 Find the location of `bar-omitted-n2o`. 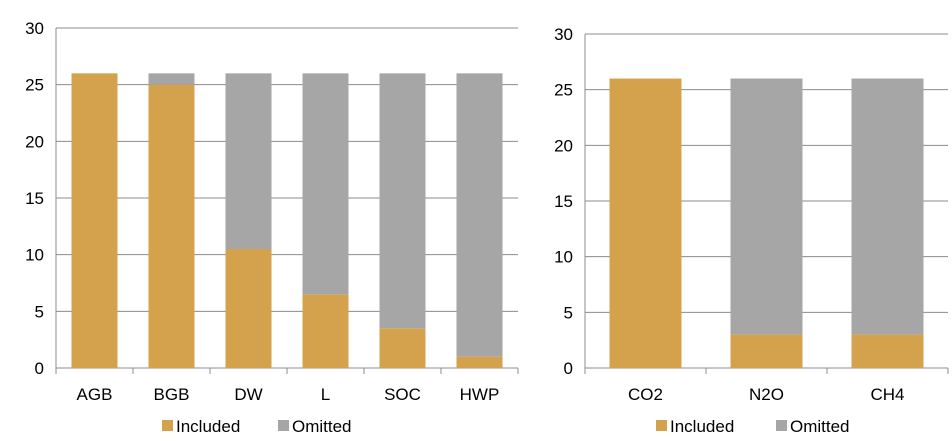

bar-omitted-n2o is located at coordinates (766, 206).